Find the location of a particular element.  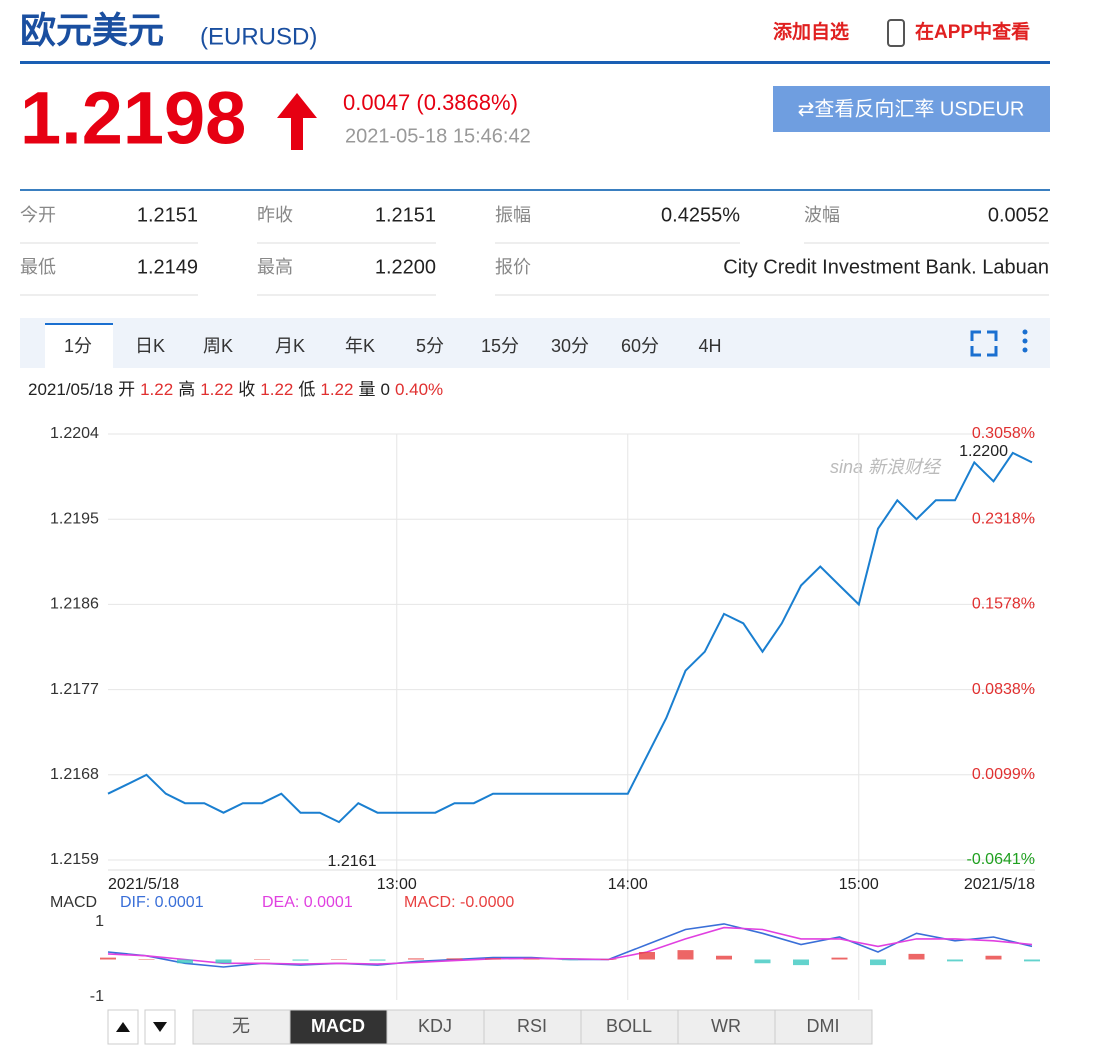

macd-line is located at coordinates (570, 945).